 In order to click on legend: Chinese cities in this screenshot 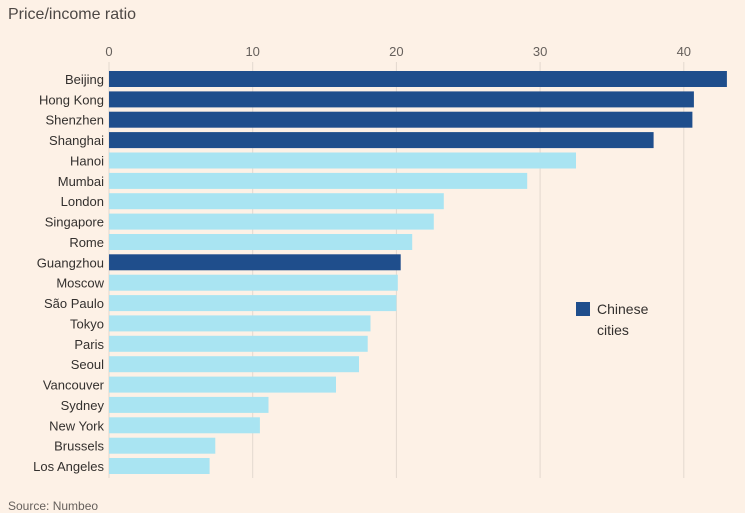, I will do `click(612, 319)`.